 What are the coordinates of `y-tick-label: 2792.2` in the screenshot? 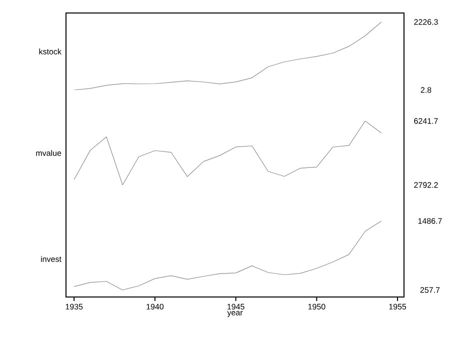 It's located at (426, 185).